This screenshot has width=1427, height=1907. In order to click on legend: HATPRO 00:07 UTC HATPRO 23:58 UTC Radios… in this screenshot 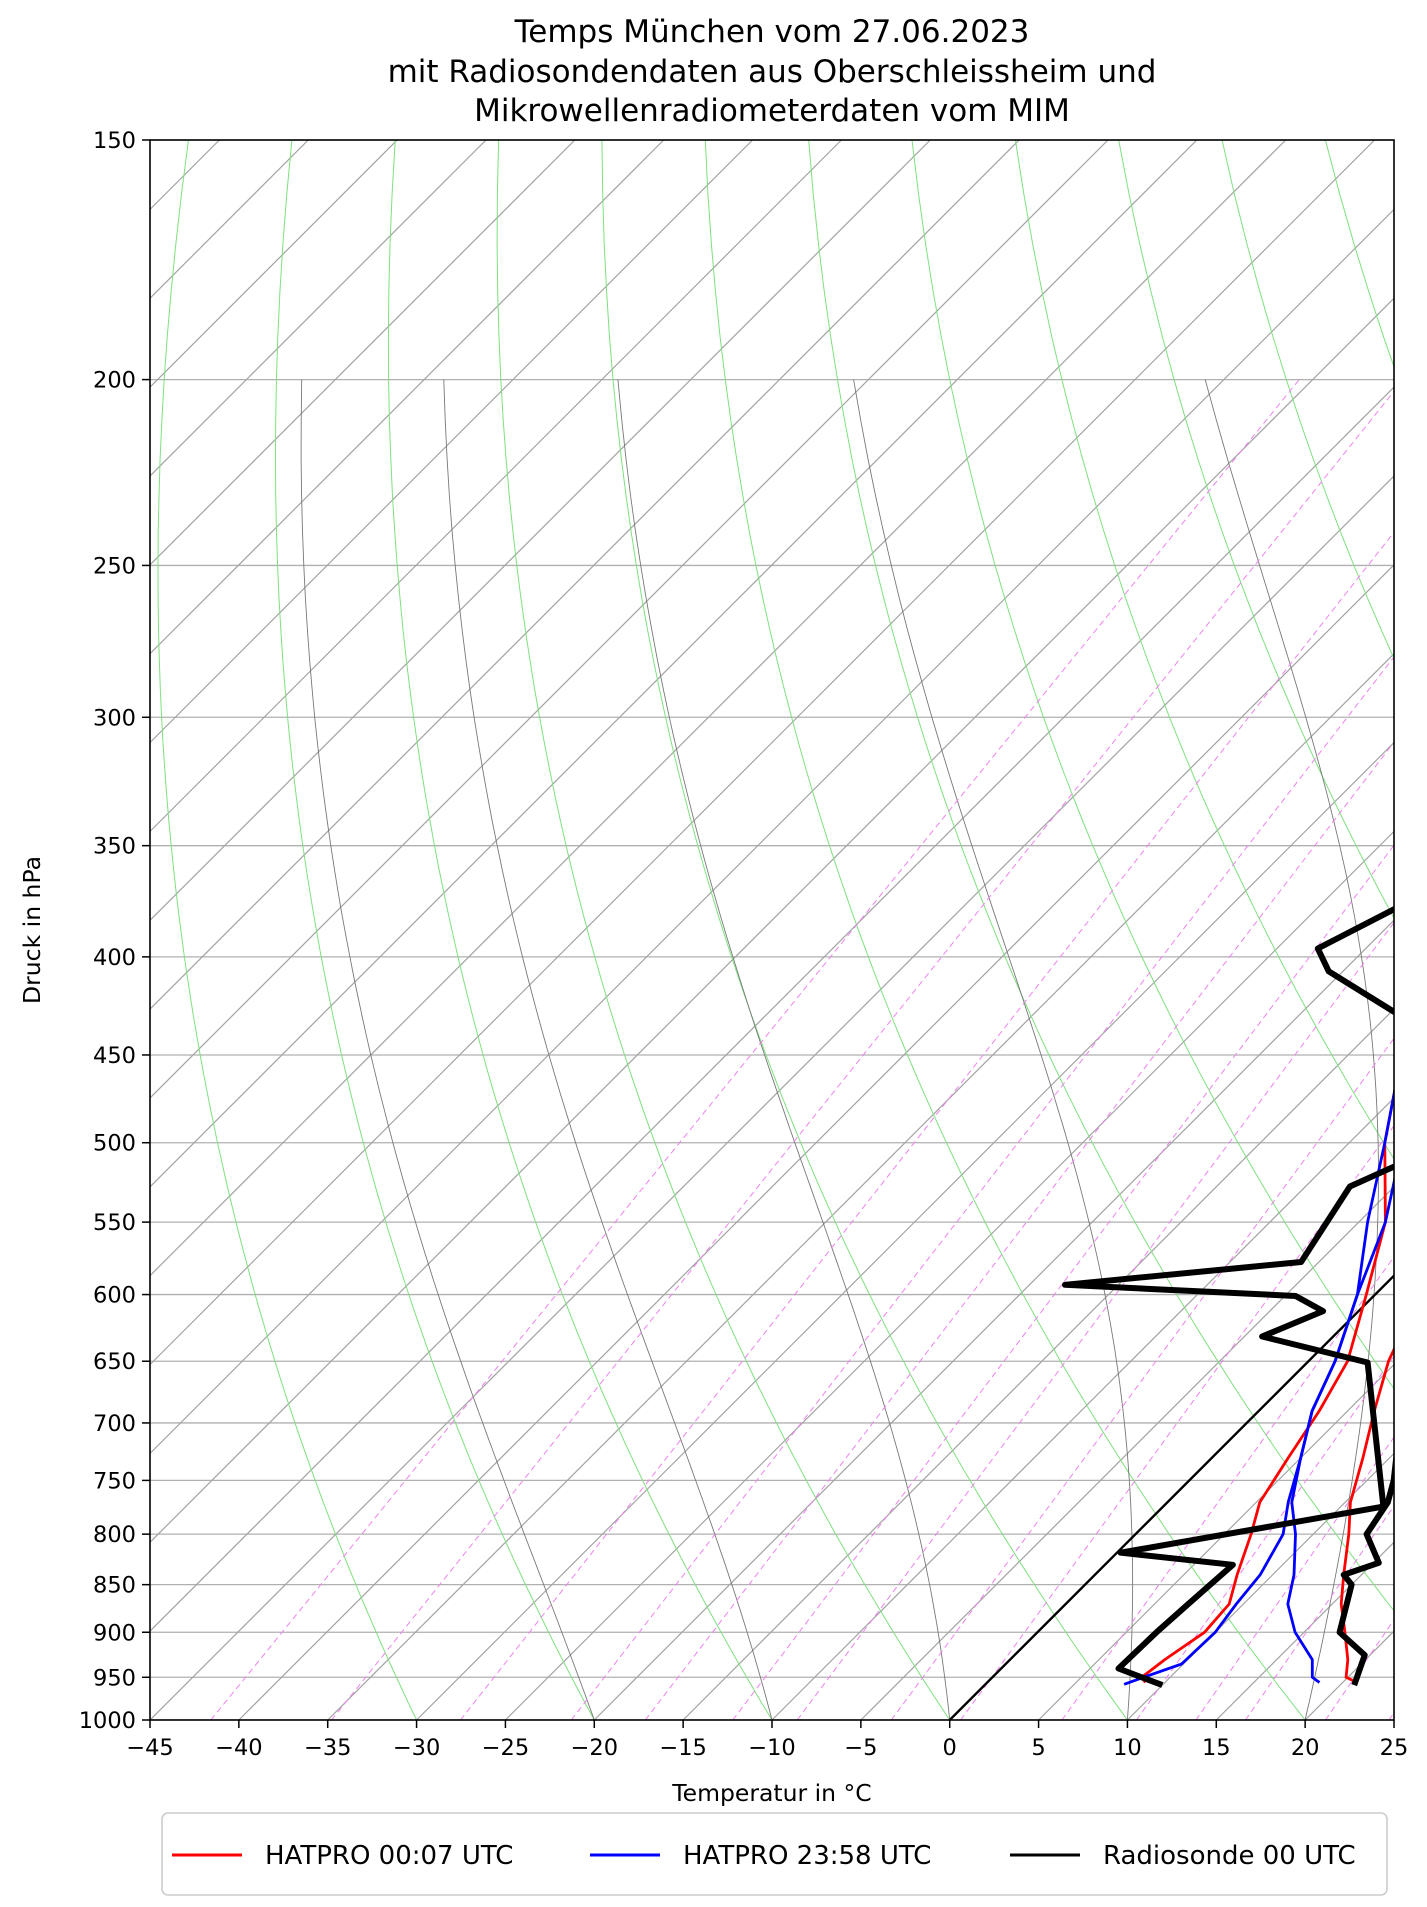, I will do `click(774, 1854)`.